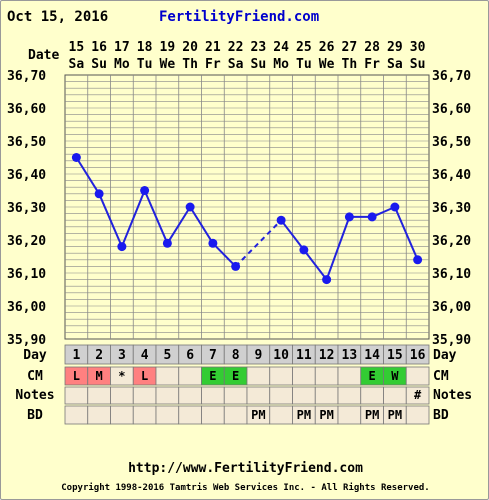 The image size is (489, 500). What do you see at coordinates (168, 64) in the screenshot?
I see `weekday-label: We` at bounding box center [168, 64].